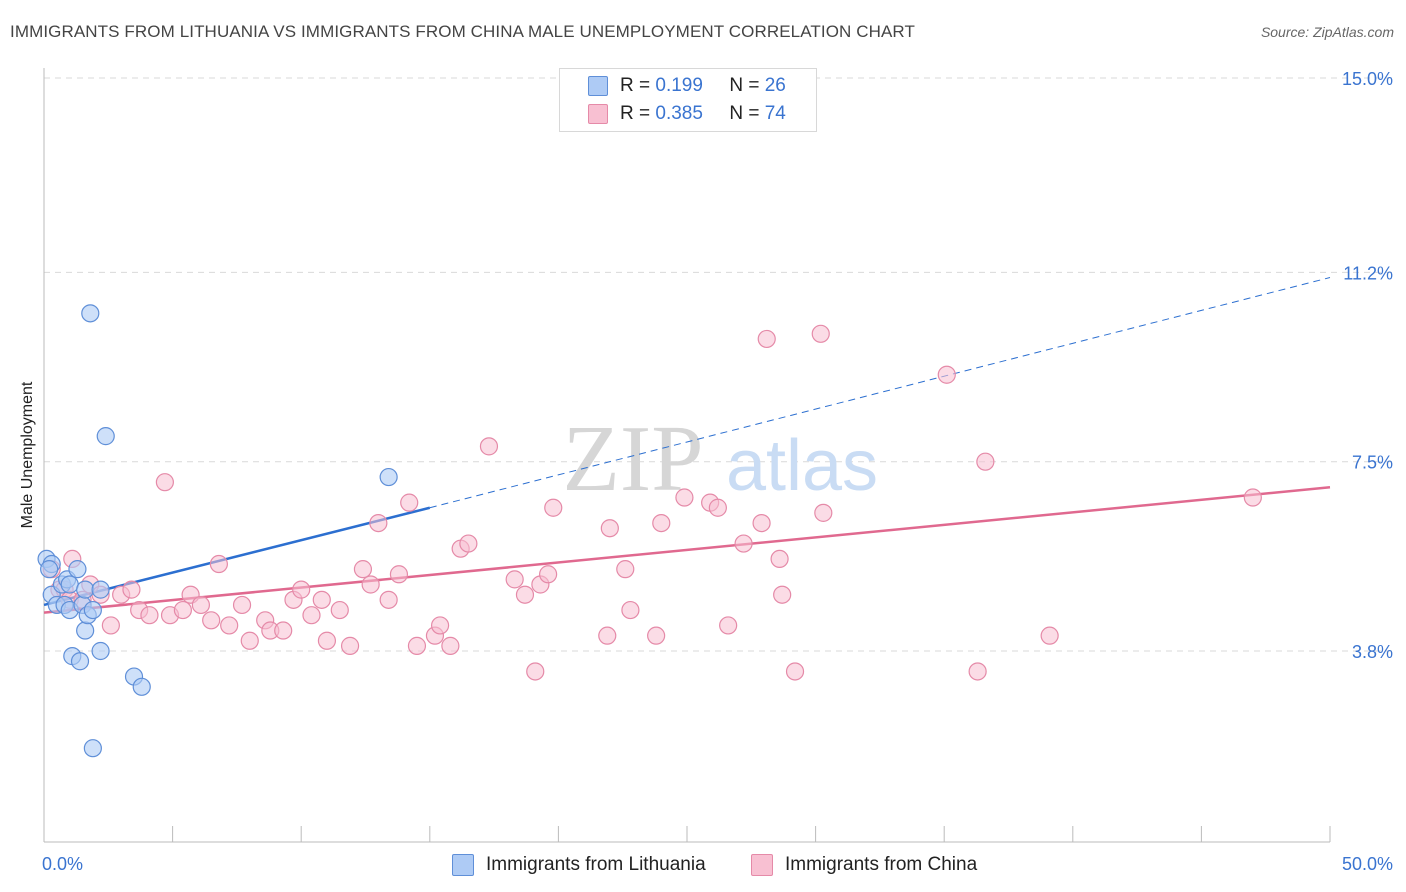 This screenshot has height=892, width=1406. What do you see at coordinates (598, 114) in the screenshot?
I see `china-swatch` at bounding box center [598, 114].